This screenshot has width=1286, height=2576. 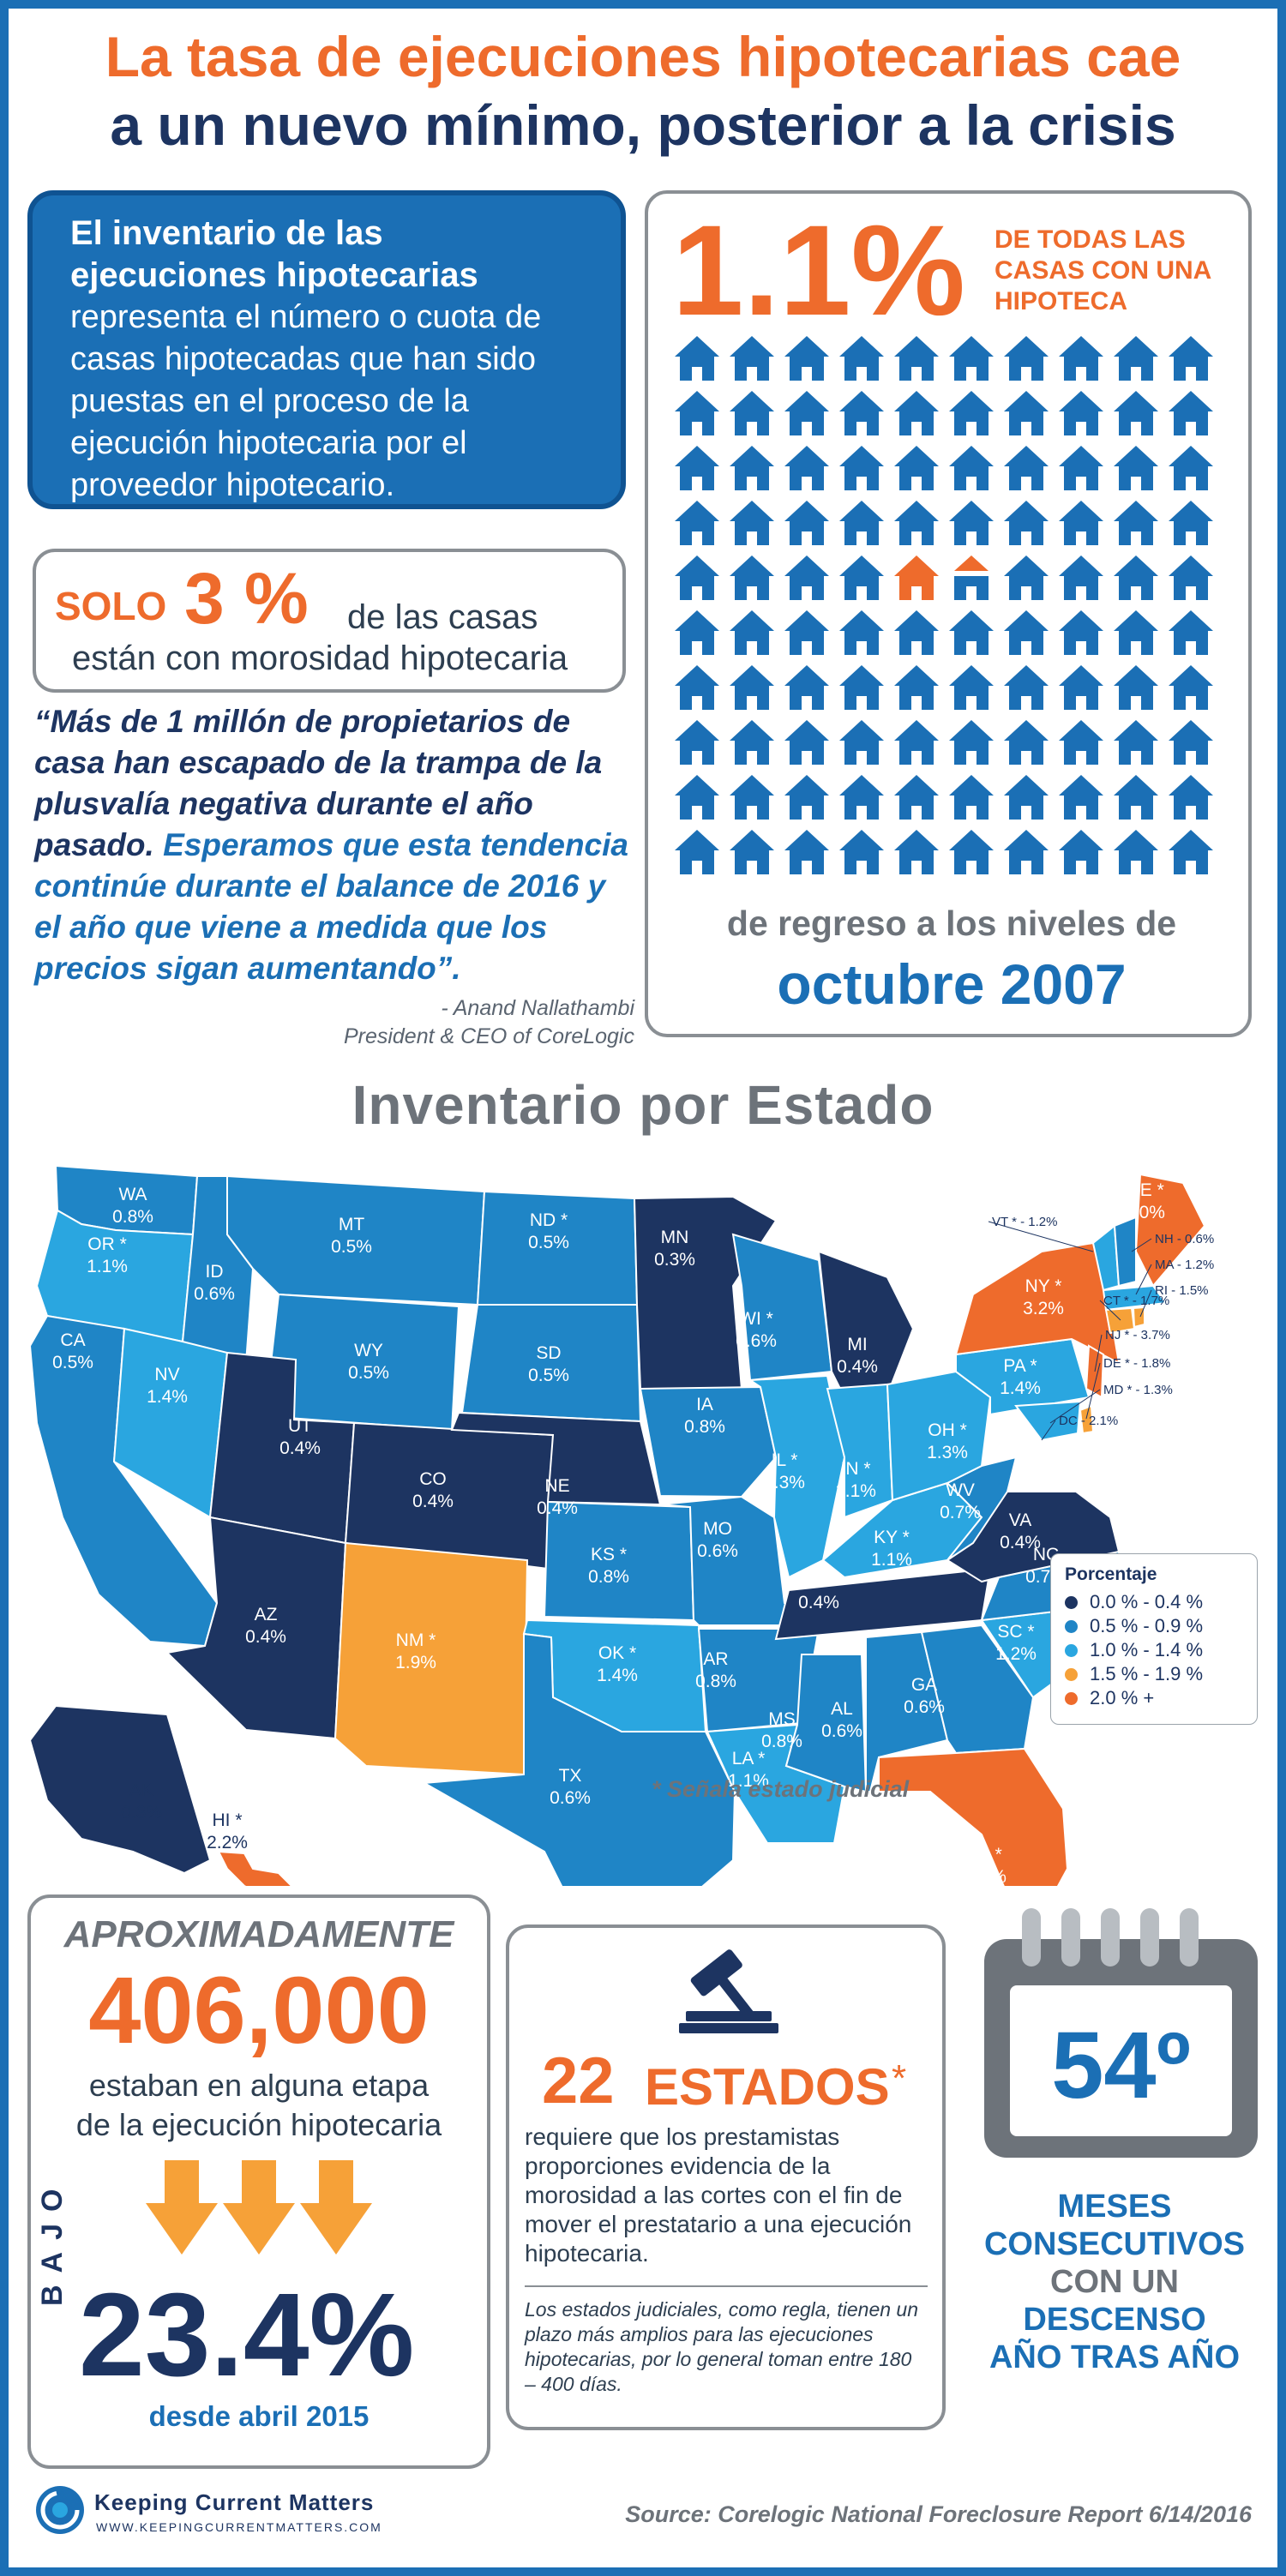 I want to click on months-number: 54º, so click(x=1121, y=2065).